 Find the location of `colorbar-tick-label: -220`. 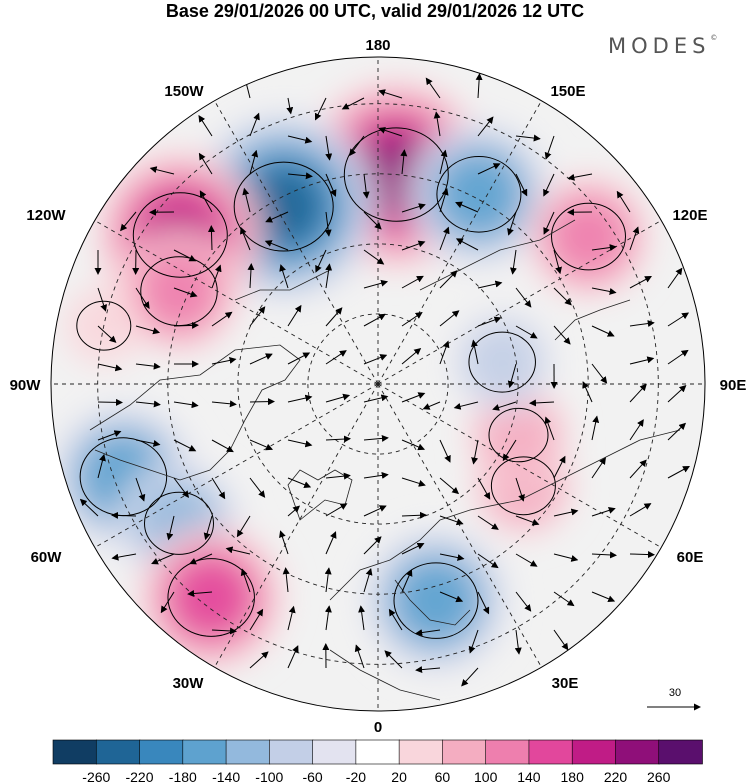

colorbar-tick-label: -220 is located at coordinates (139, 776).